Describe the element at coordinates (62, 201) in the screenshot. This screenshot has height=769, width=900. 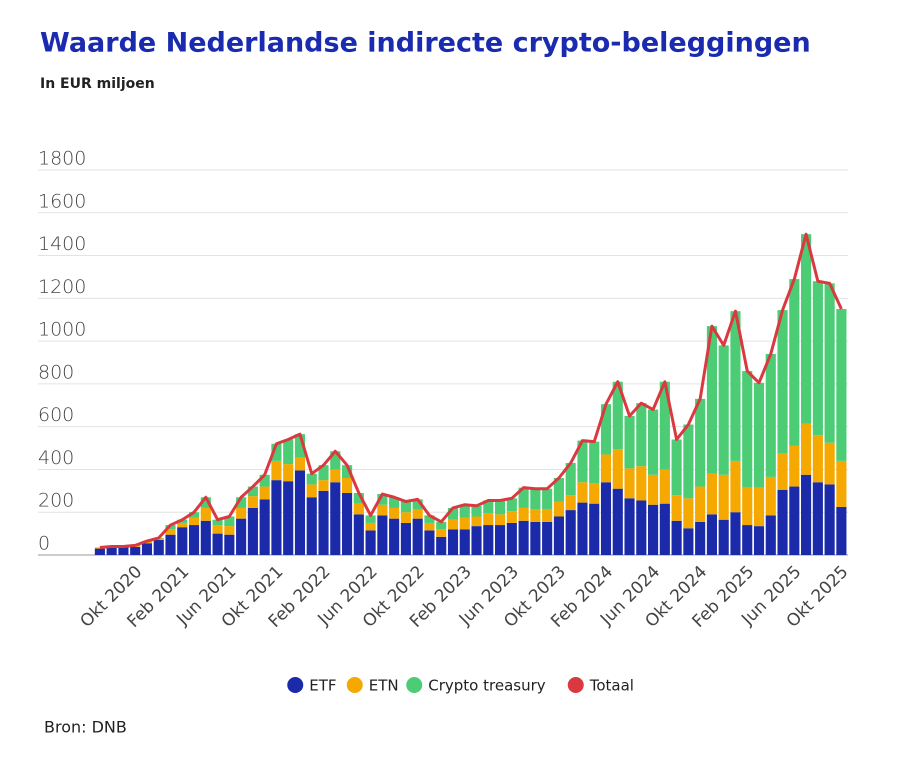
I see `y-tick-label: 1600` at that location.